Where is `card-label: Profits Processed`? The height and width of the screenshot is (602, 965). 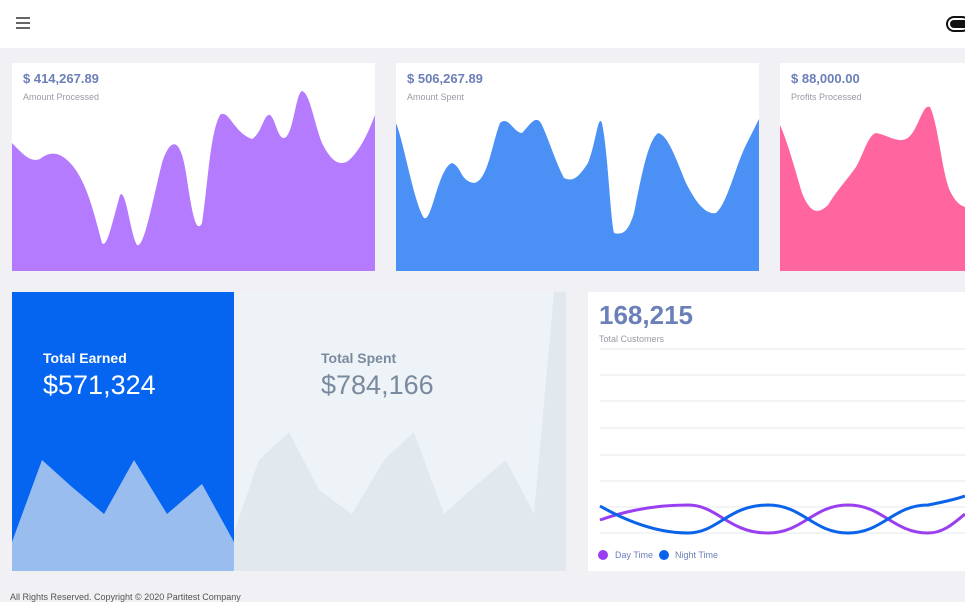 card-label: Profits Processed is located at coordinates (826, 97).